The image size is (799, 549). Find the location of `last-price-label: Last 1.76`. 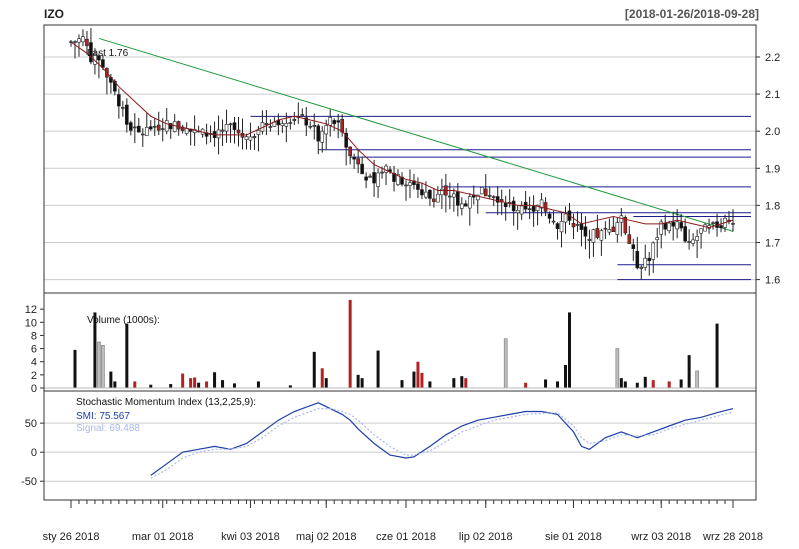

last-price-label: Last 1.76 is located at coordinates (108, 53).